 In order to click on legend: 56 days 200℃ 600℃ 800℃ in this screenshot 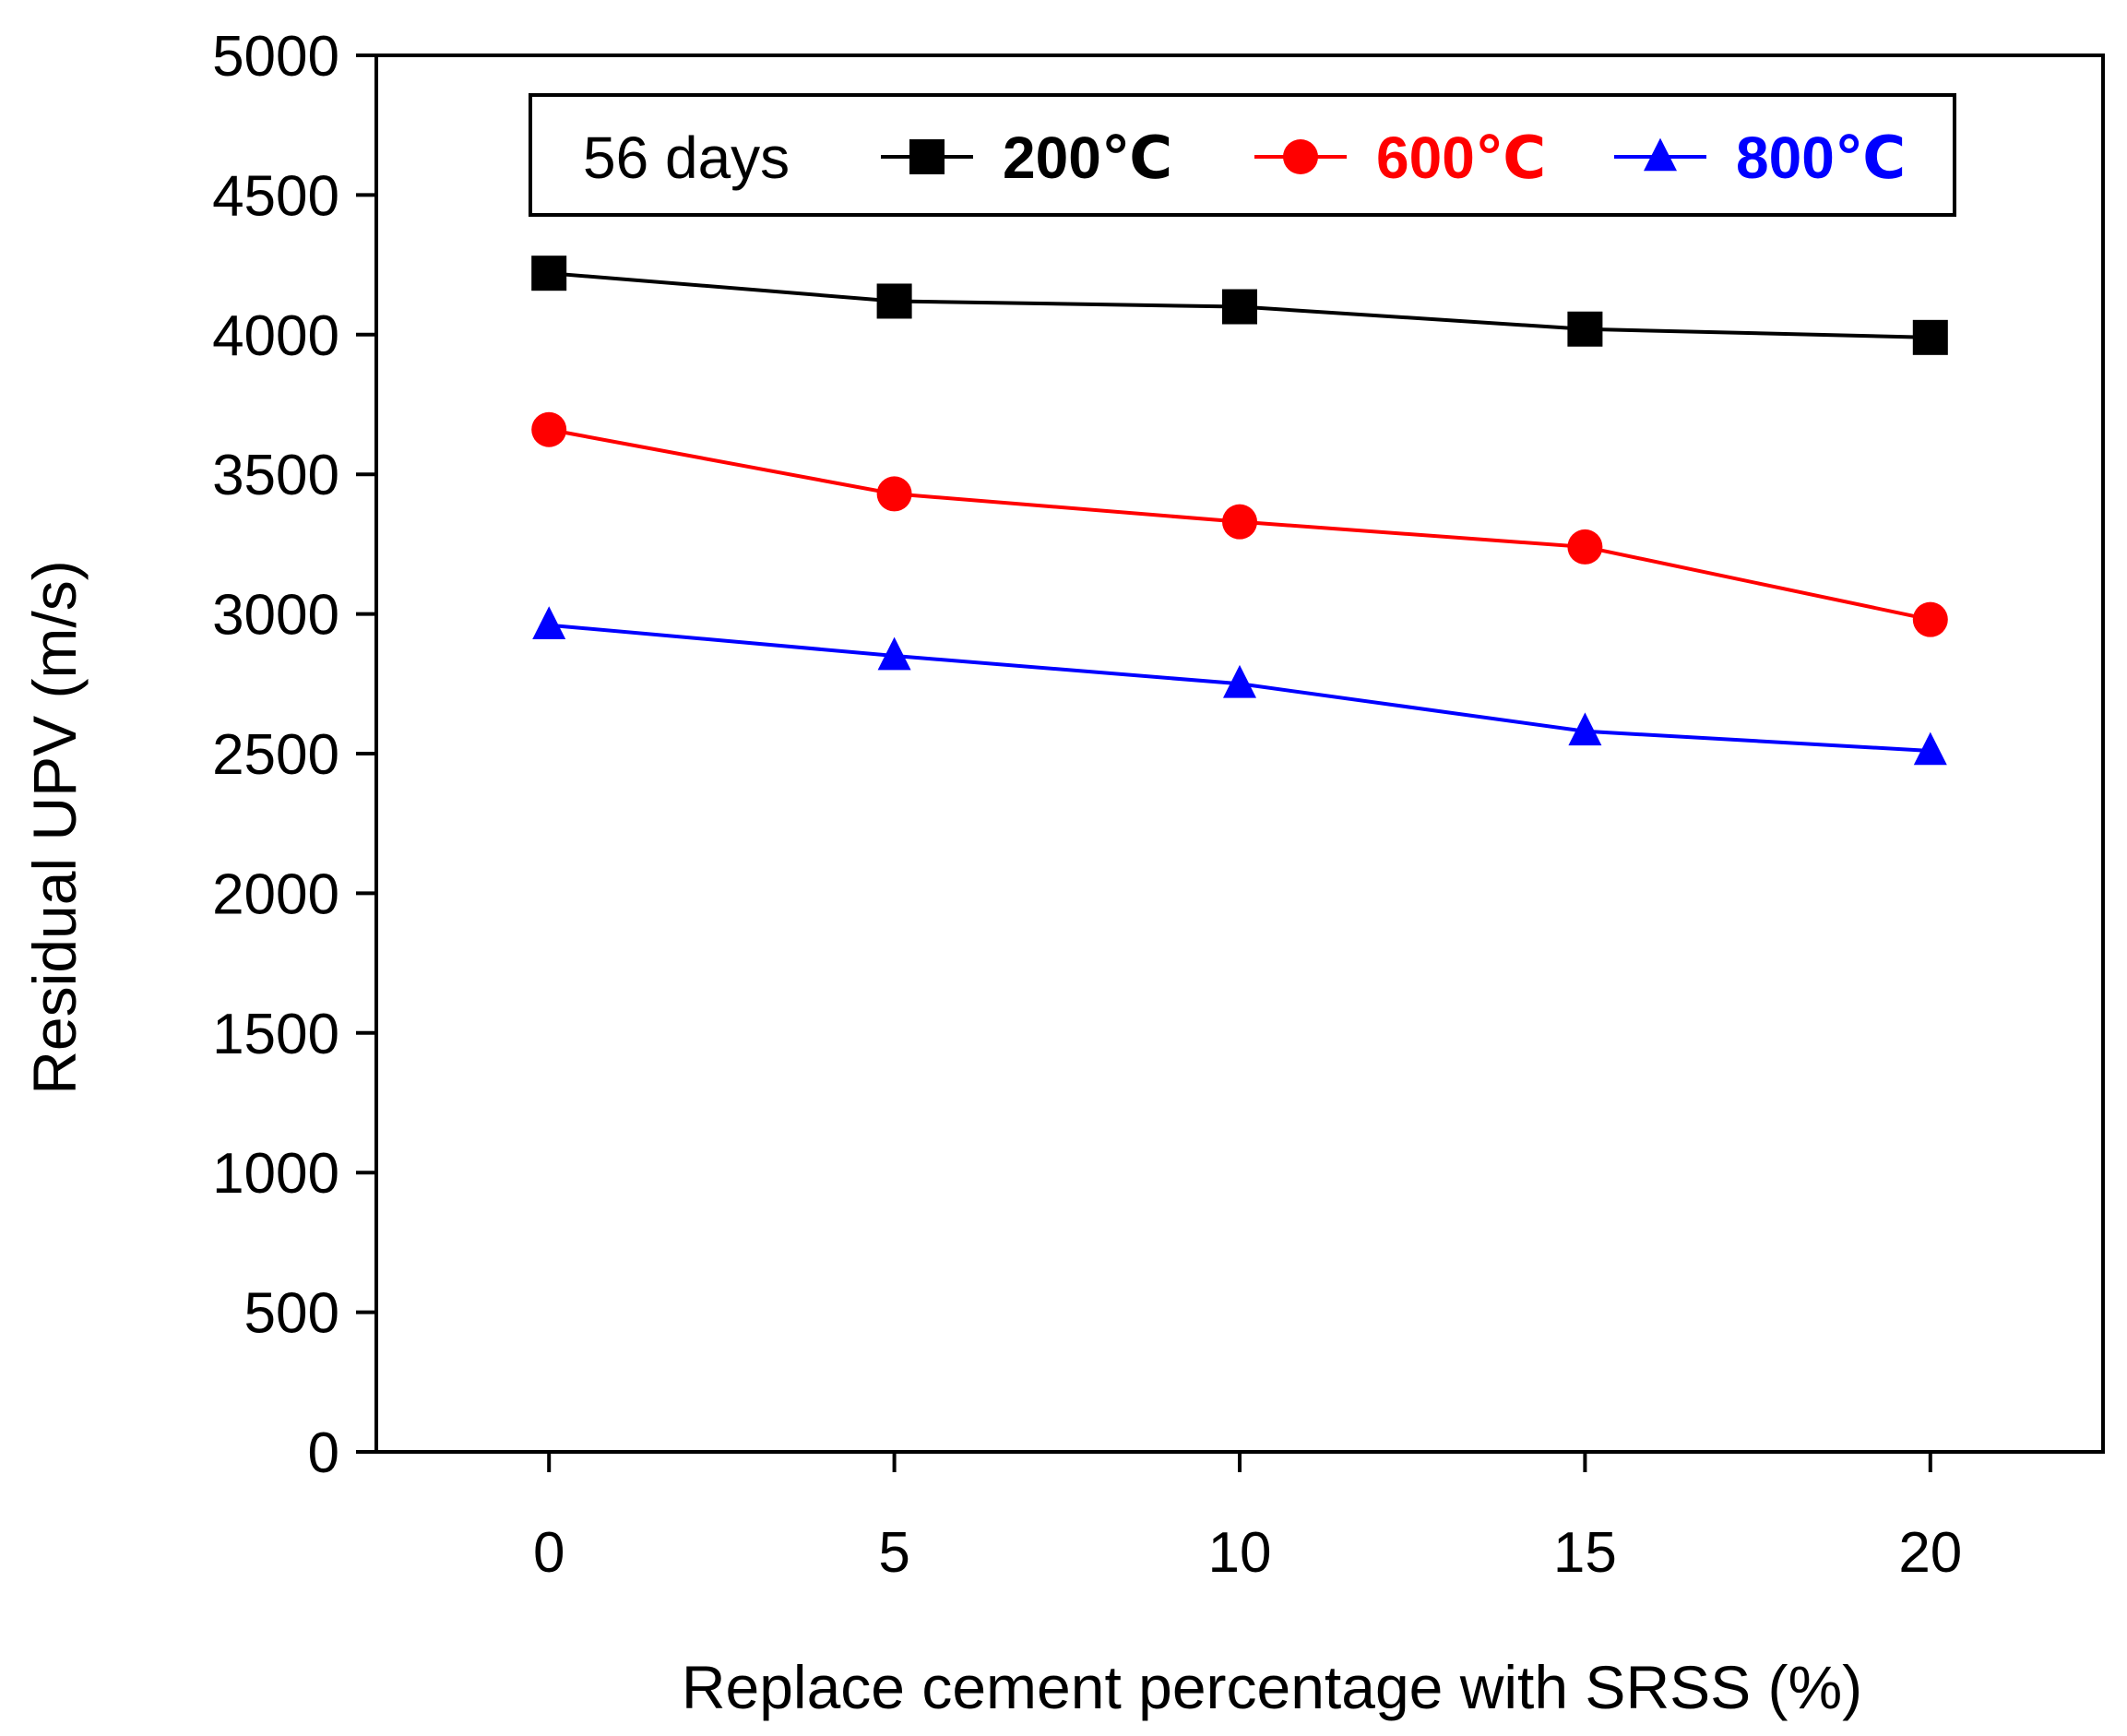, I will do `click(1243, 155)`.